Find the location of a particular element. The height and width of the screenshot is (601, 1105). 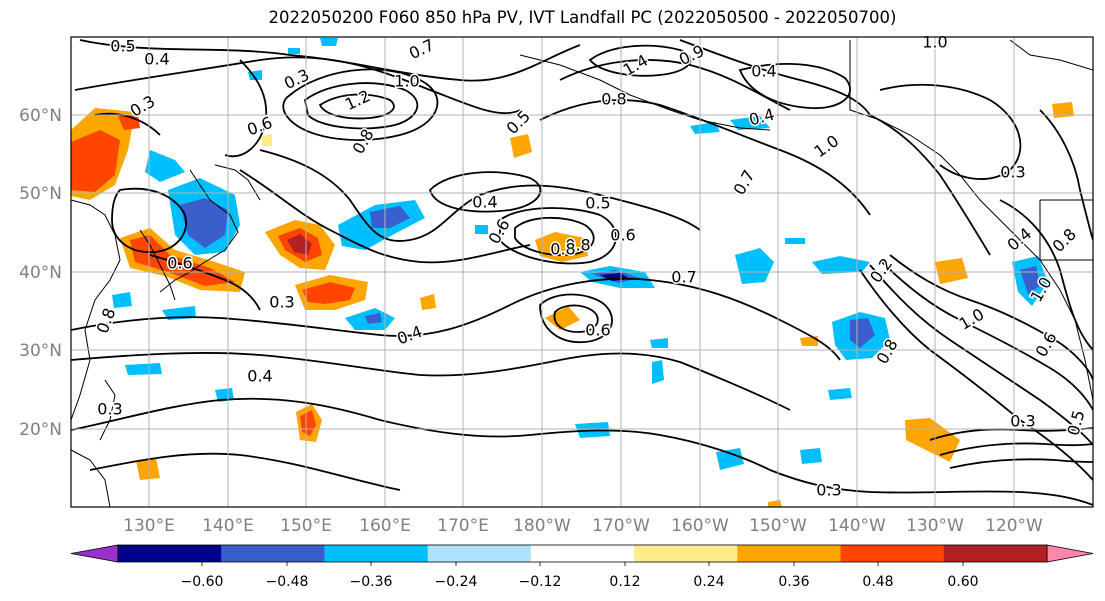

lat-label: 30°N is located at coordinates (40, 351).